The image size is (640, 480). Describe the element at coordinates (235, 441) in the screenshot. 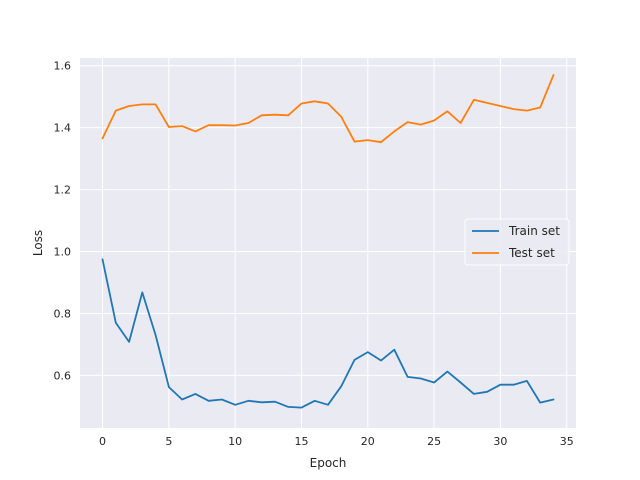

I see `x-tick-label: 10` at that location.